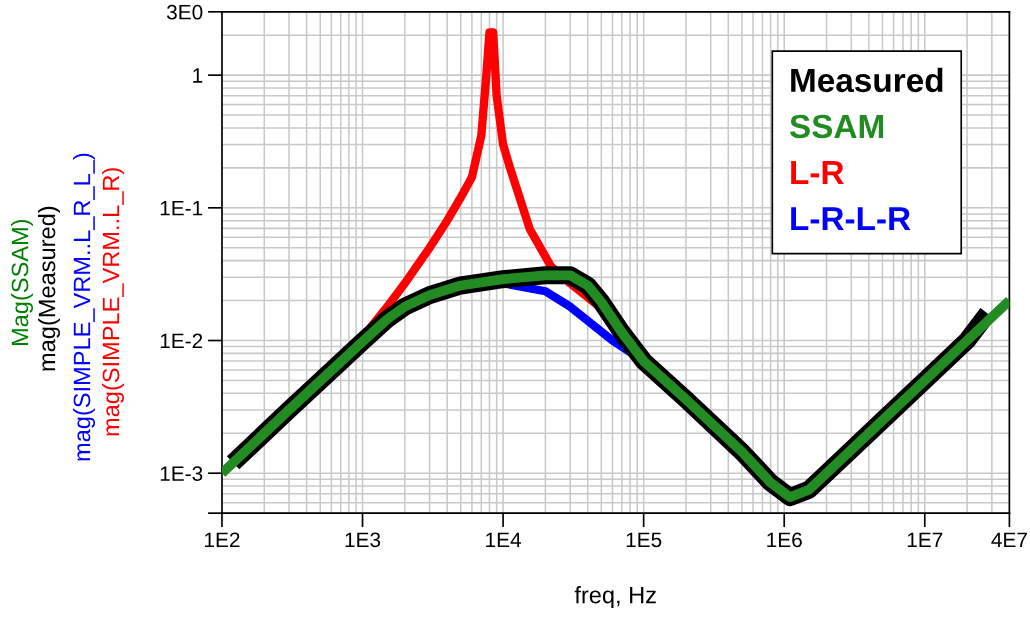 The image size is (1030, 622). Describe the element at coordinates (22, 282) in the screenshot. I see `text: Mag(SSAM)` at that location.